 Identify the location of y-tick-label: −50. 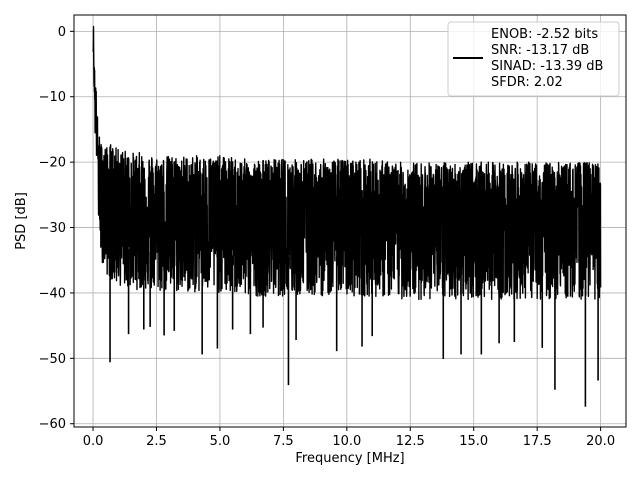
(52, 359).